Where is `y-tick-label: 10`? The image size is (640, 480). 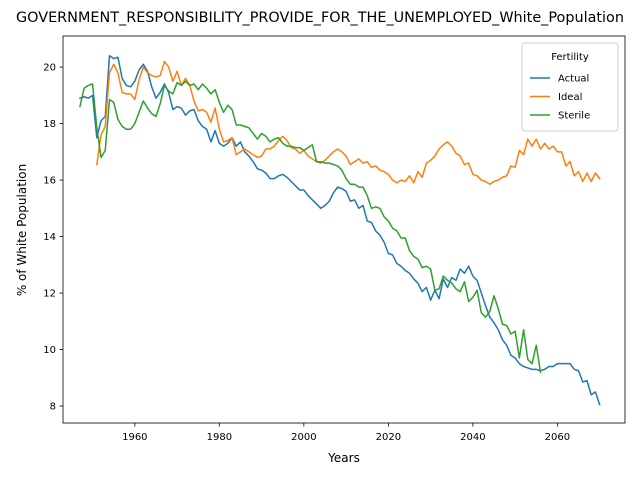
y-tick-label: 10 is located at coordinates (49, 350).